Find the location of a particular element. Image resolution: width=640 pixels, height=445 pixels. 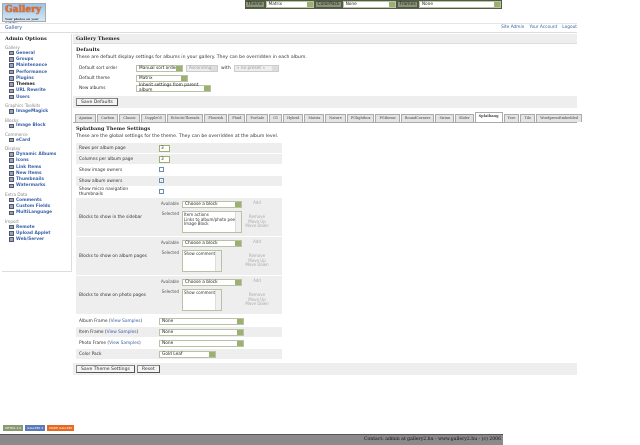

sidebar-item-general: General is located at coordinates (36, 53).